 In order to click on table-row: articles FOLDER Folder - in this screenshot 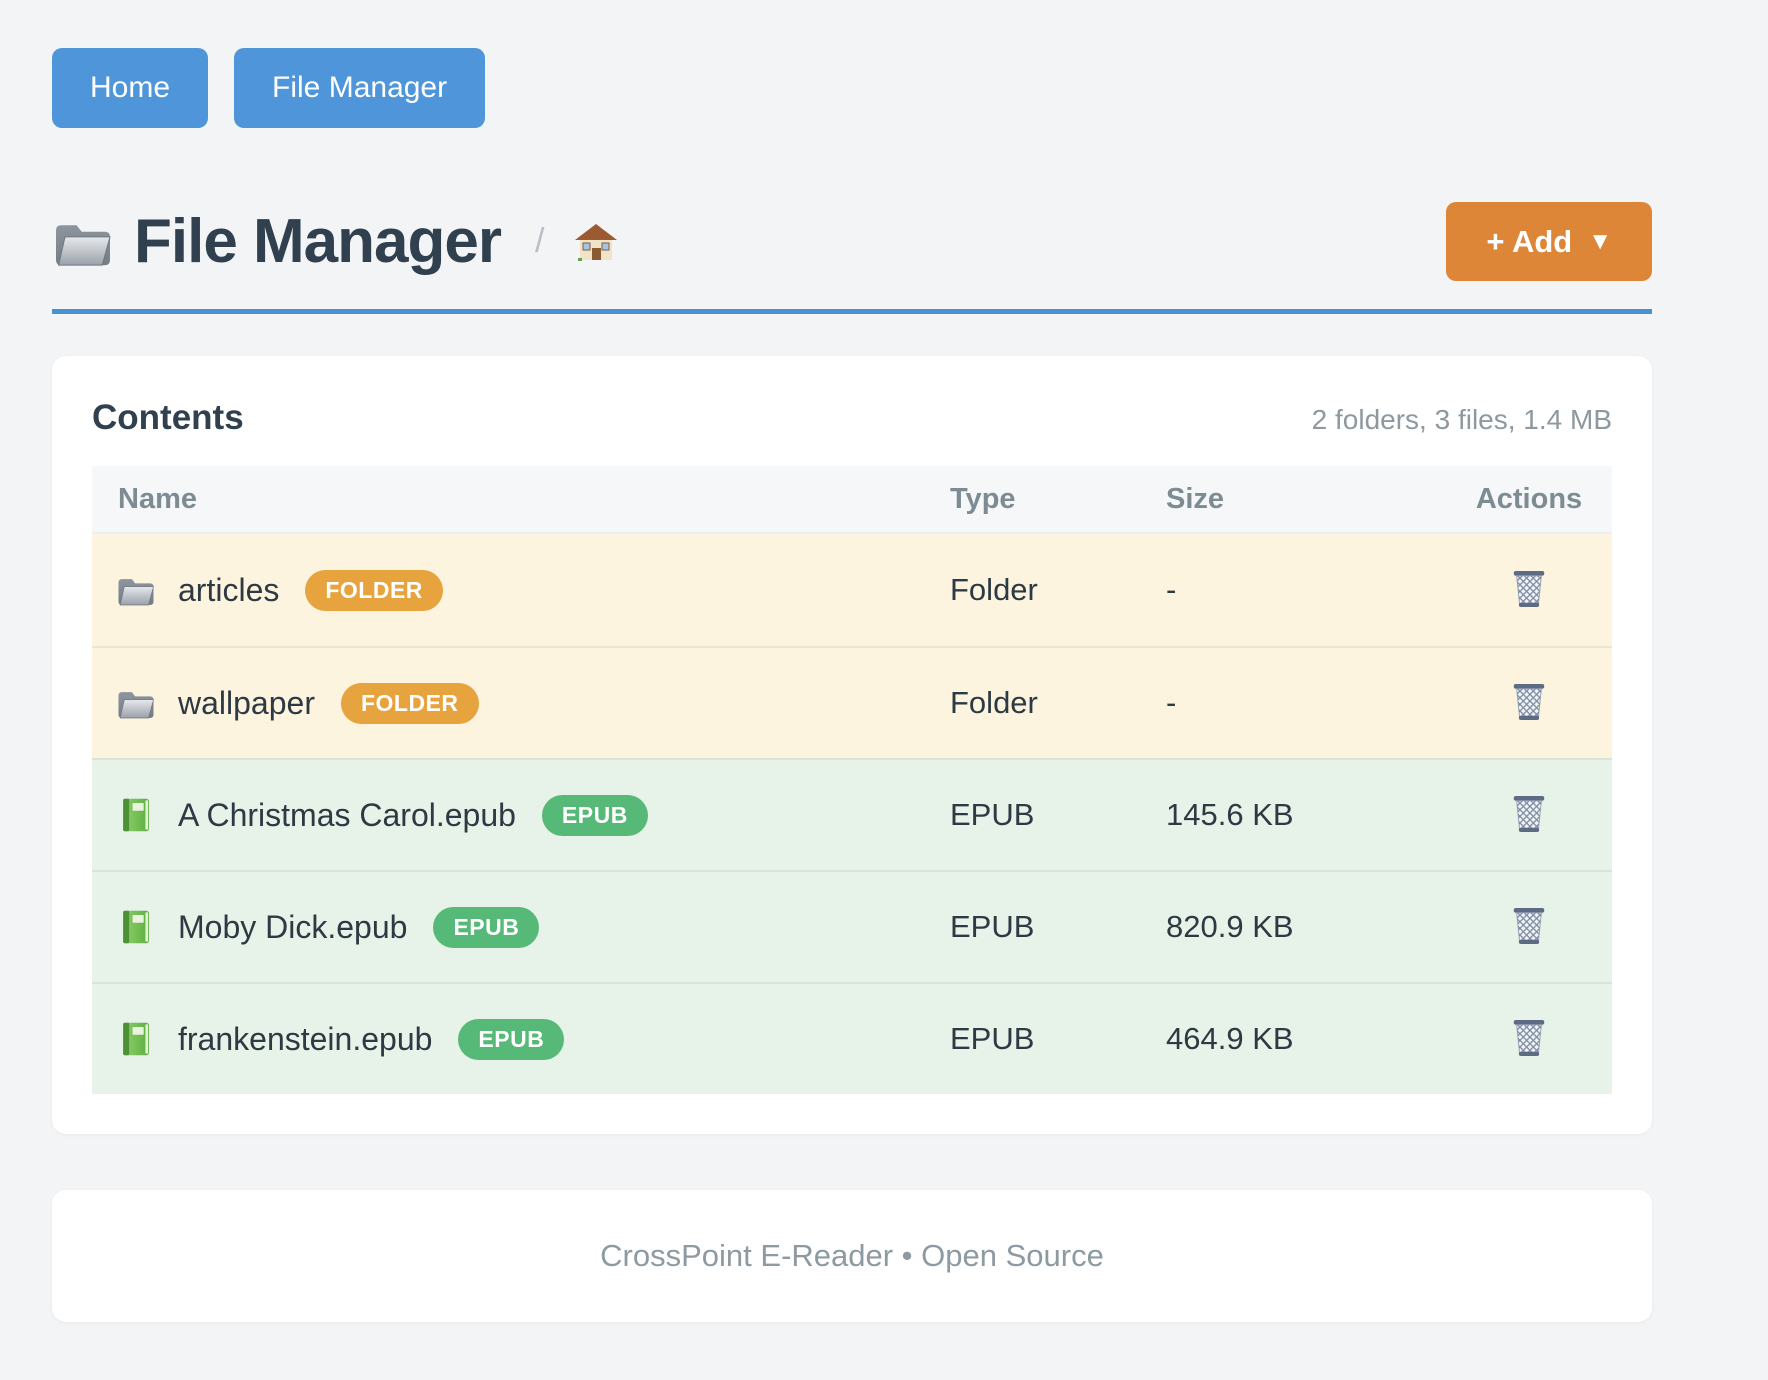, I will do `click(852, 590)`.